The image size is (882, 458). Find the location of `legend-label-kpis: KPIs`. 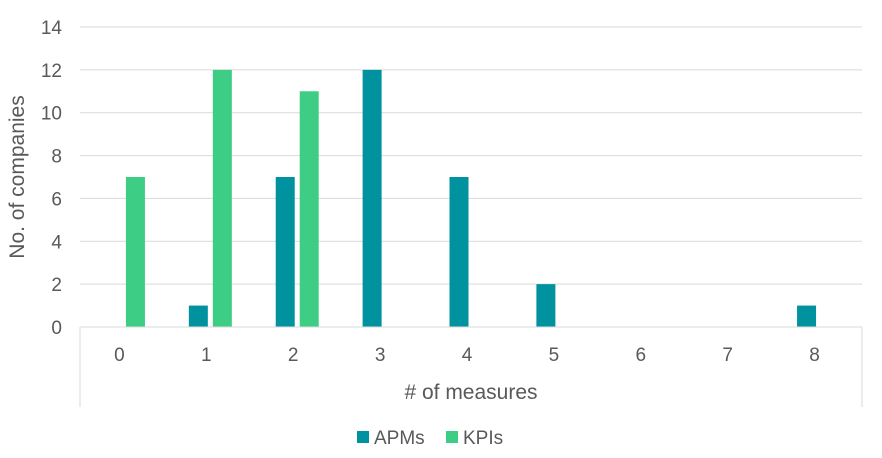

legend-label-kpis: KPIs is located at coordinates (483, 438).